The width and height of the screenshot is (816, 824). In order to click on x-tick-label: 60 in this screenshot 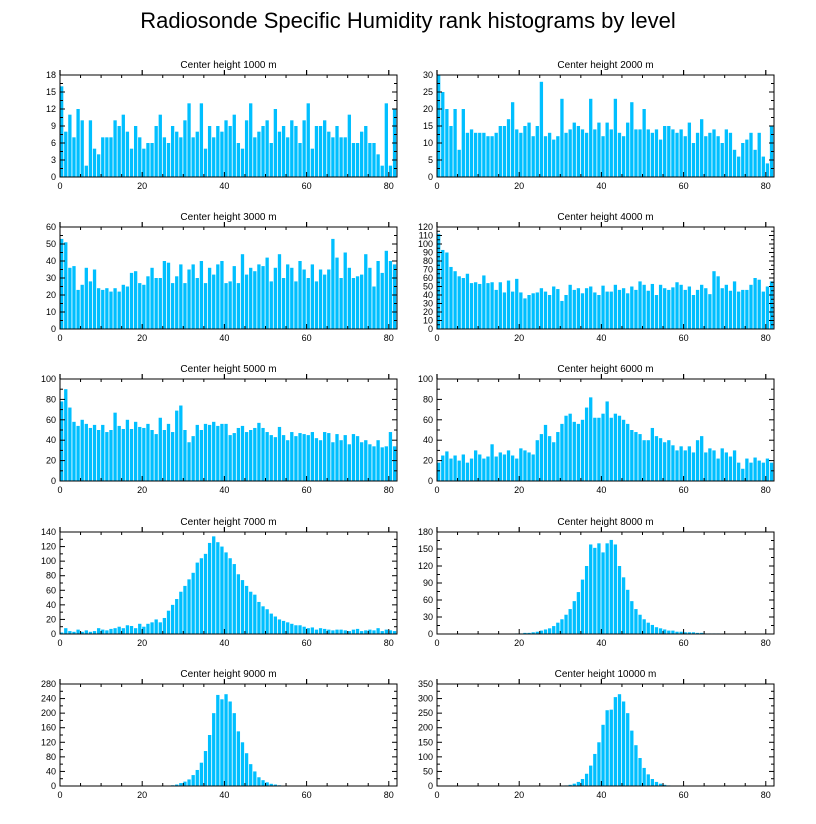, I will do `click(307, 795)`.